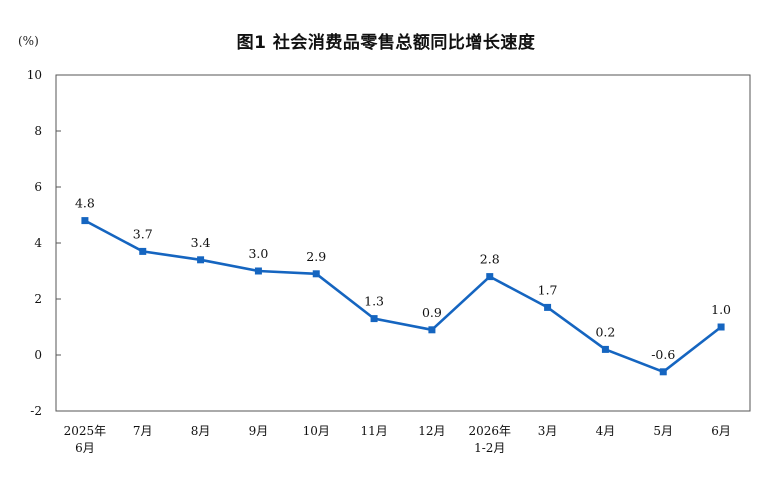 Image resolution: width=772 pixels, height=479 pixels. Describe the element at coordinates (38, 131) in the screenshot. I see `y-tick-label: 8` at that location.